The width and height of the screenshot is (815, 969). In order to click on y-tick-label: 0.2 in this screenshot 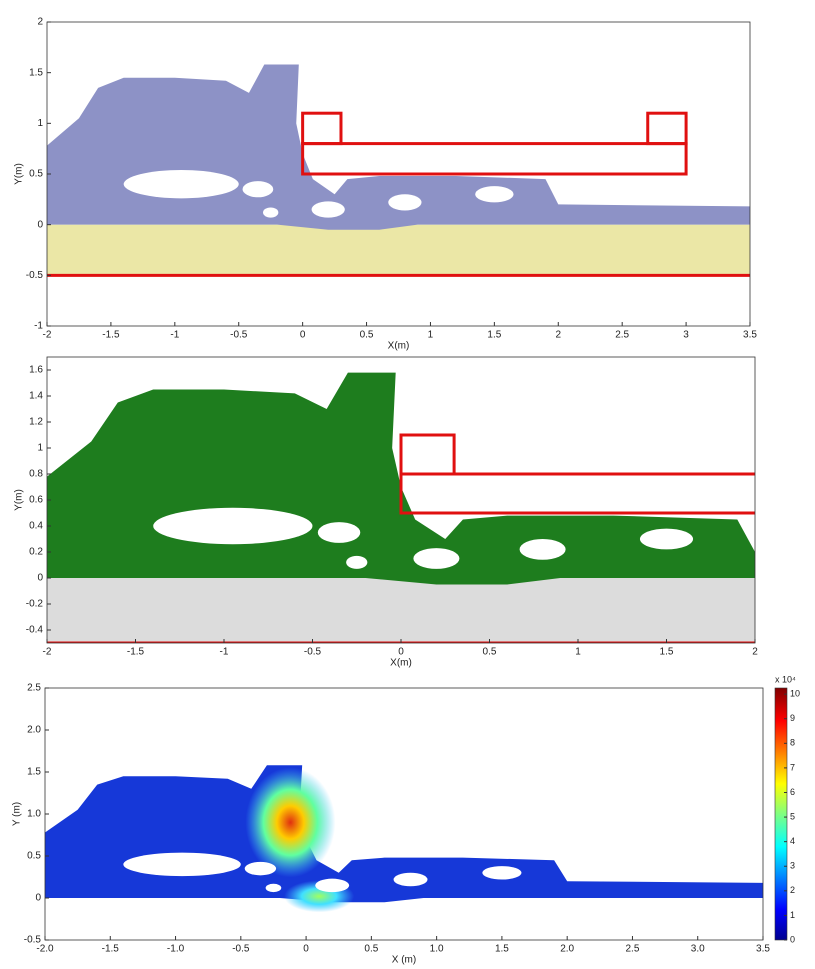, I will do `click(36, 552)`.